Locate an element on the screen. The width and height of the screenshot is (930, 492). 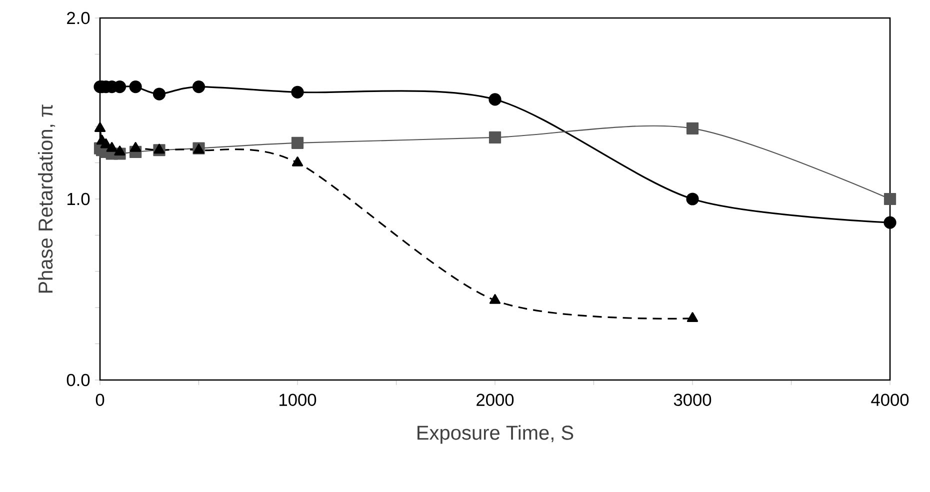
x-tick-label: 2000 is located at coordinates (495, 400).